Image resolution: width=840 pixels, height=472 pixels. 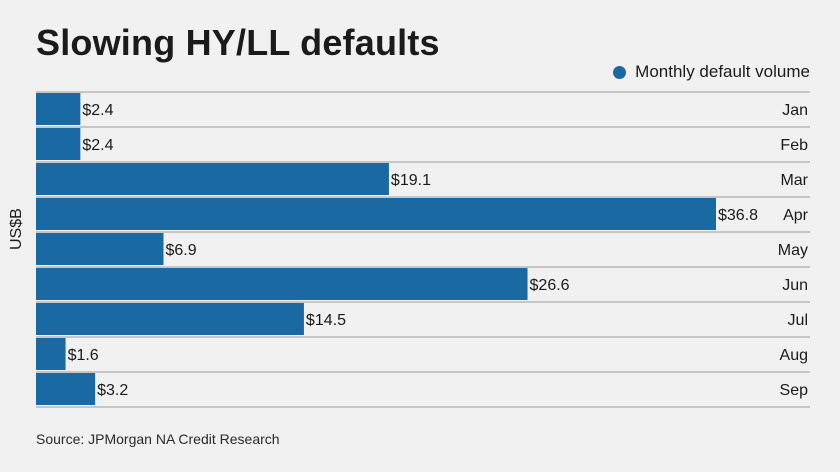 What do you see at coordinates (112, 390) in the screenshot?
I see `data-label: $3.2` at bounding box center [112, 390].